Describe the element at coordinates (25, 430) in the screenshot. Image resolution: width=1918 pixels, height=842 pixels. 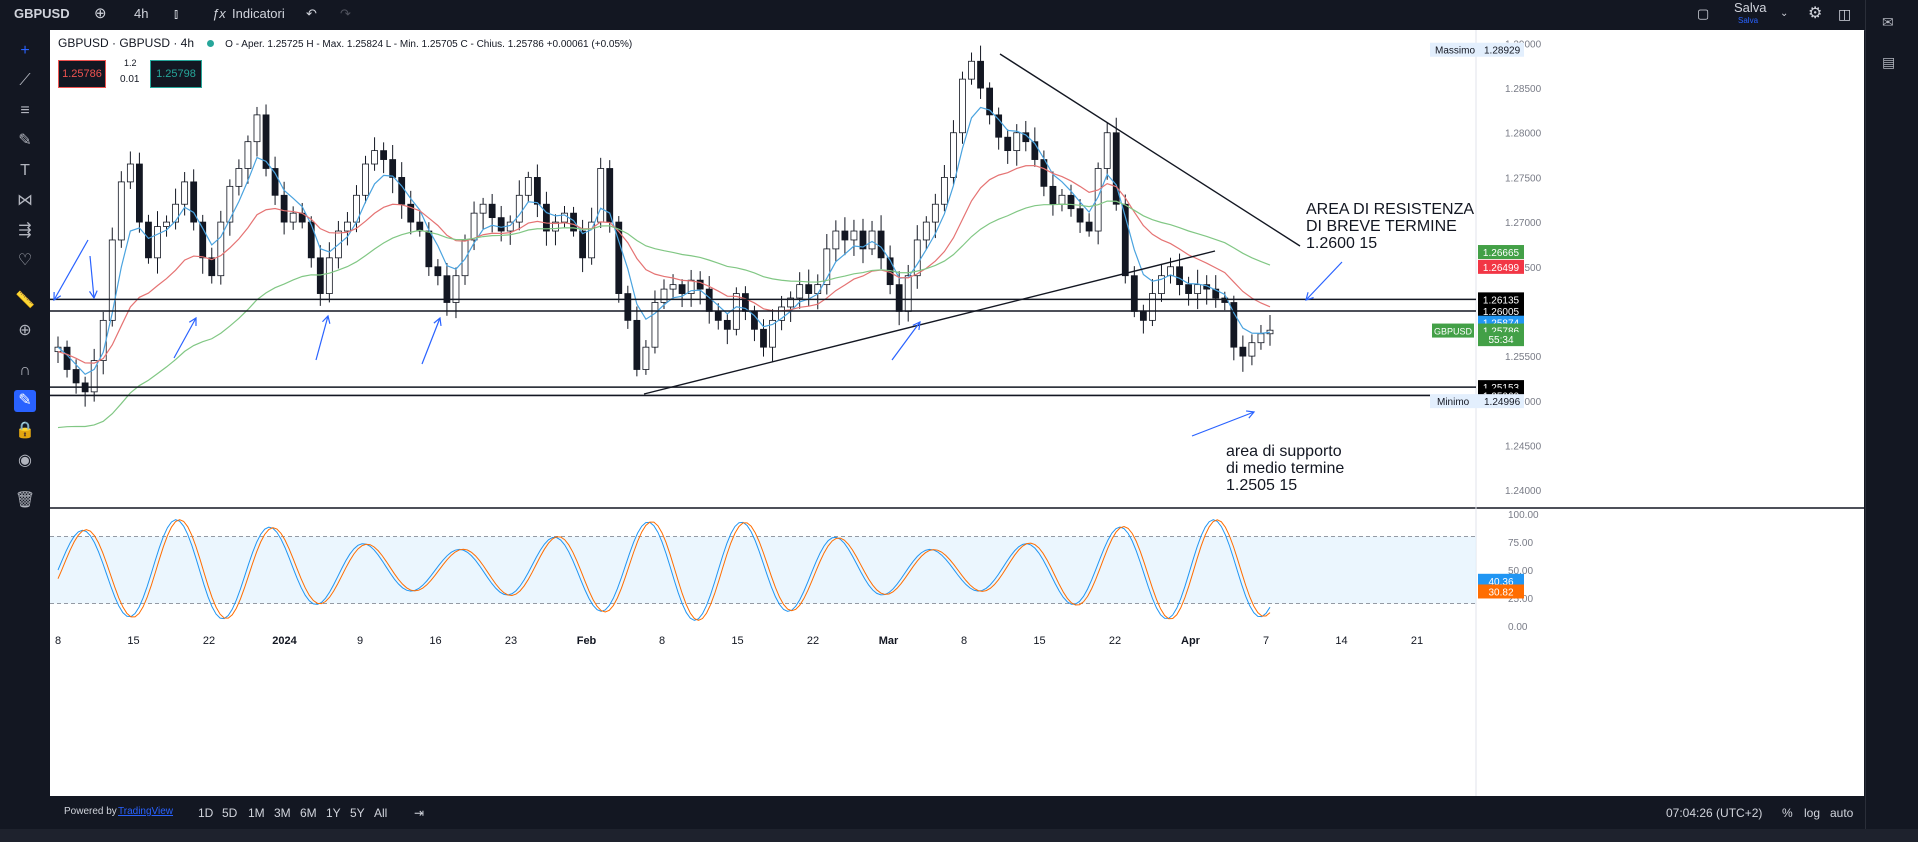
I see `lock-icon: 🔒` at that location.